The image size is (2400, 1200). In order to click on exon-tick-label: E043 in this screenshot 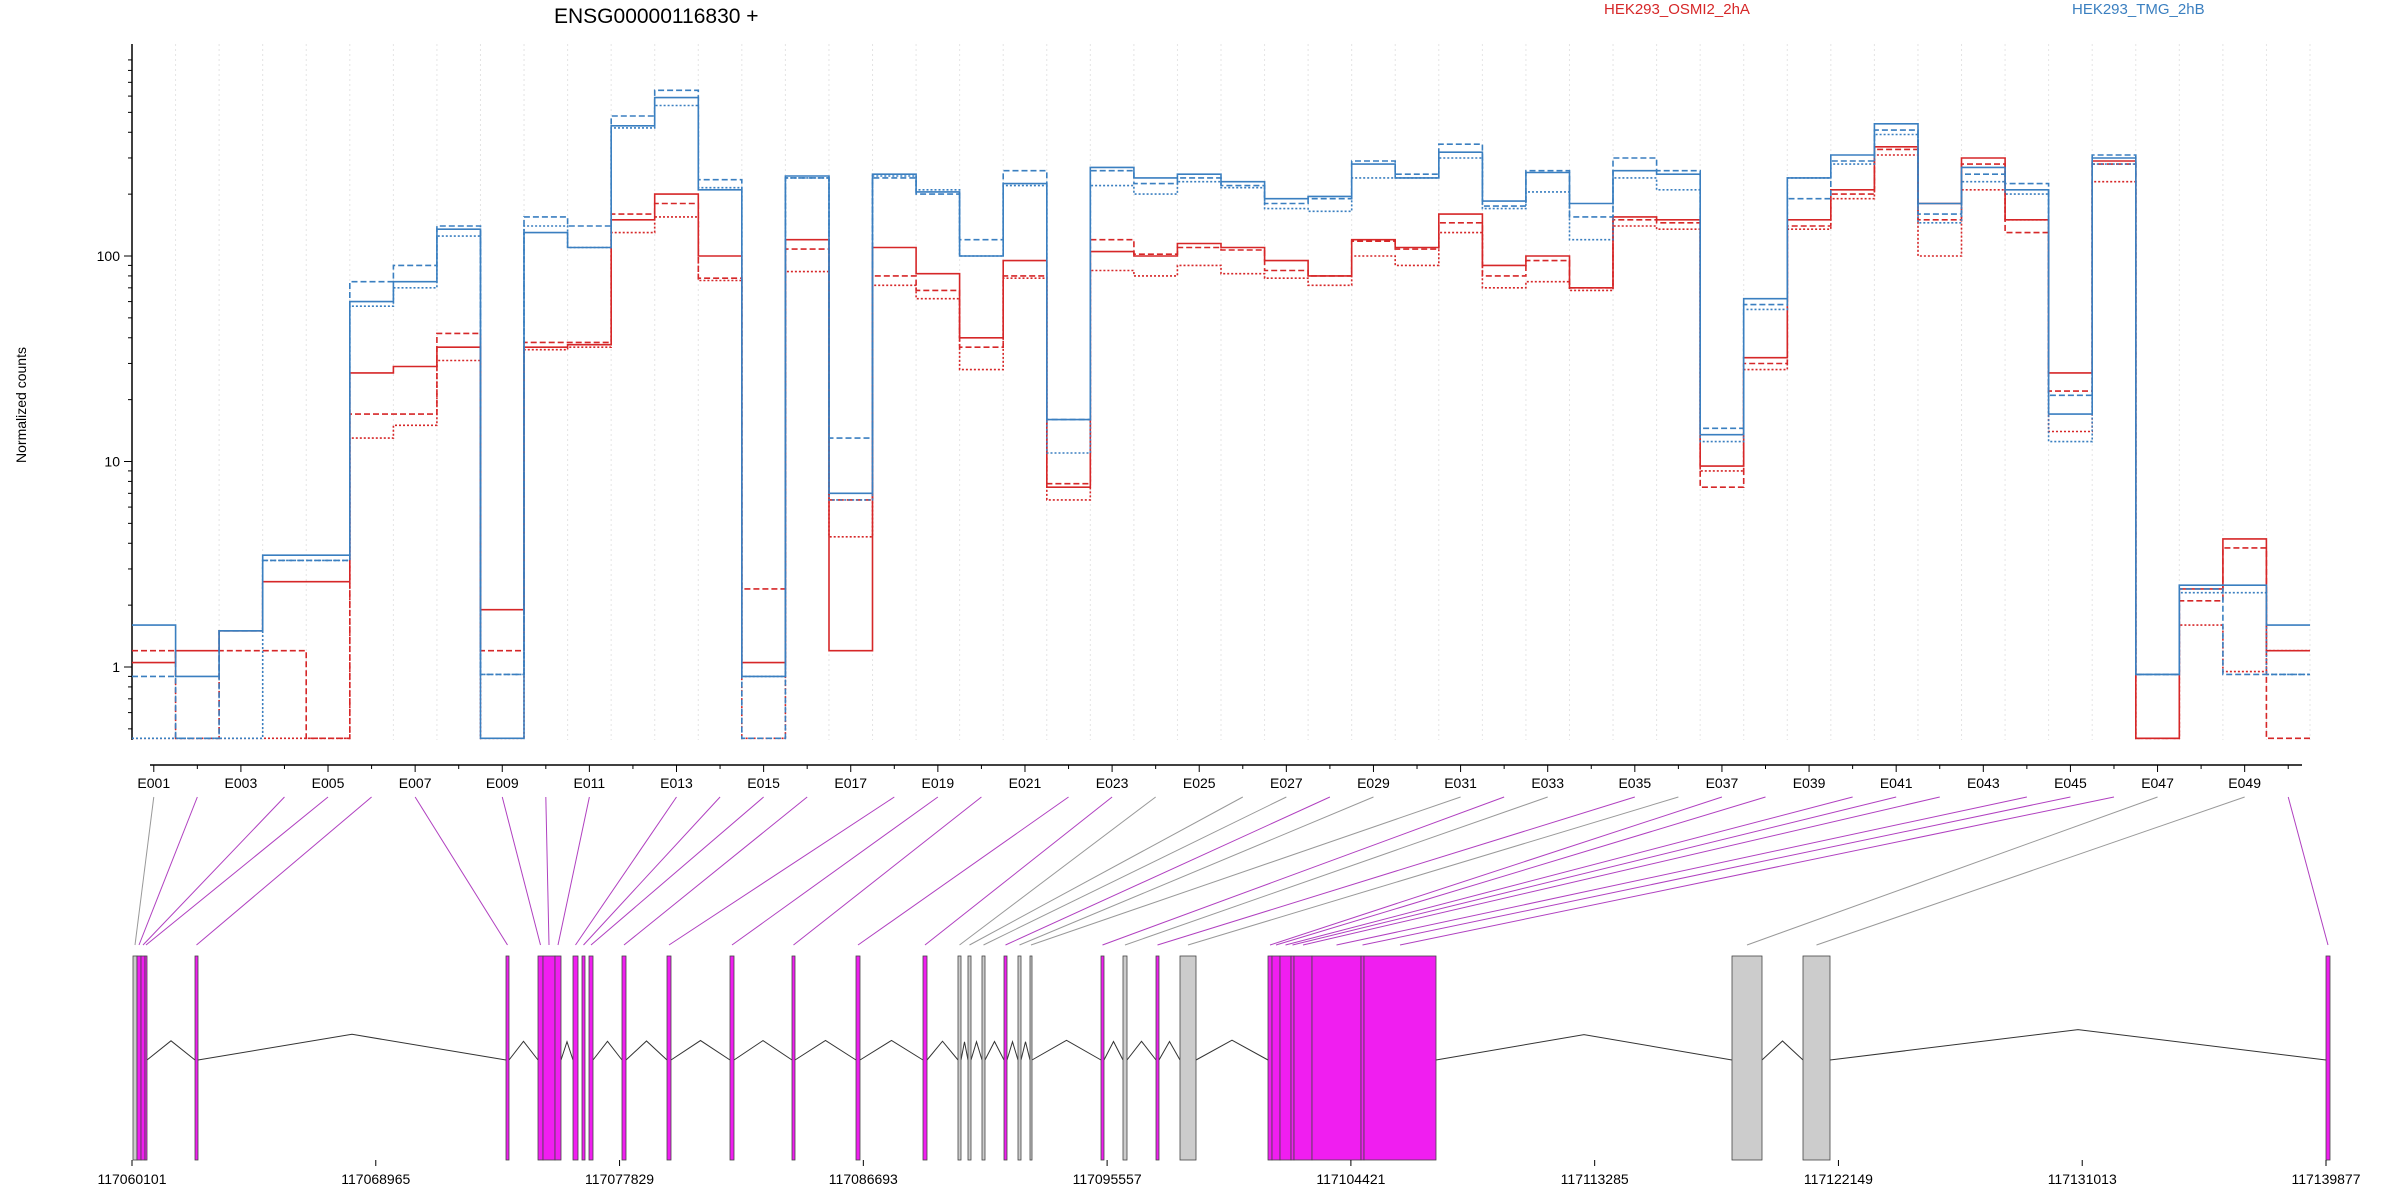, I will do `click(1983, 783)`.